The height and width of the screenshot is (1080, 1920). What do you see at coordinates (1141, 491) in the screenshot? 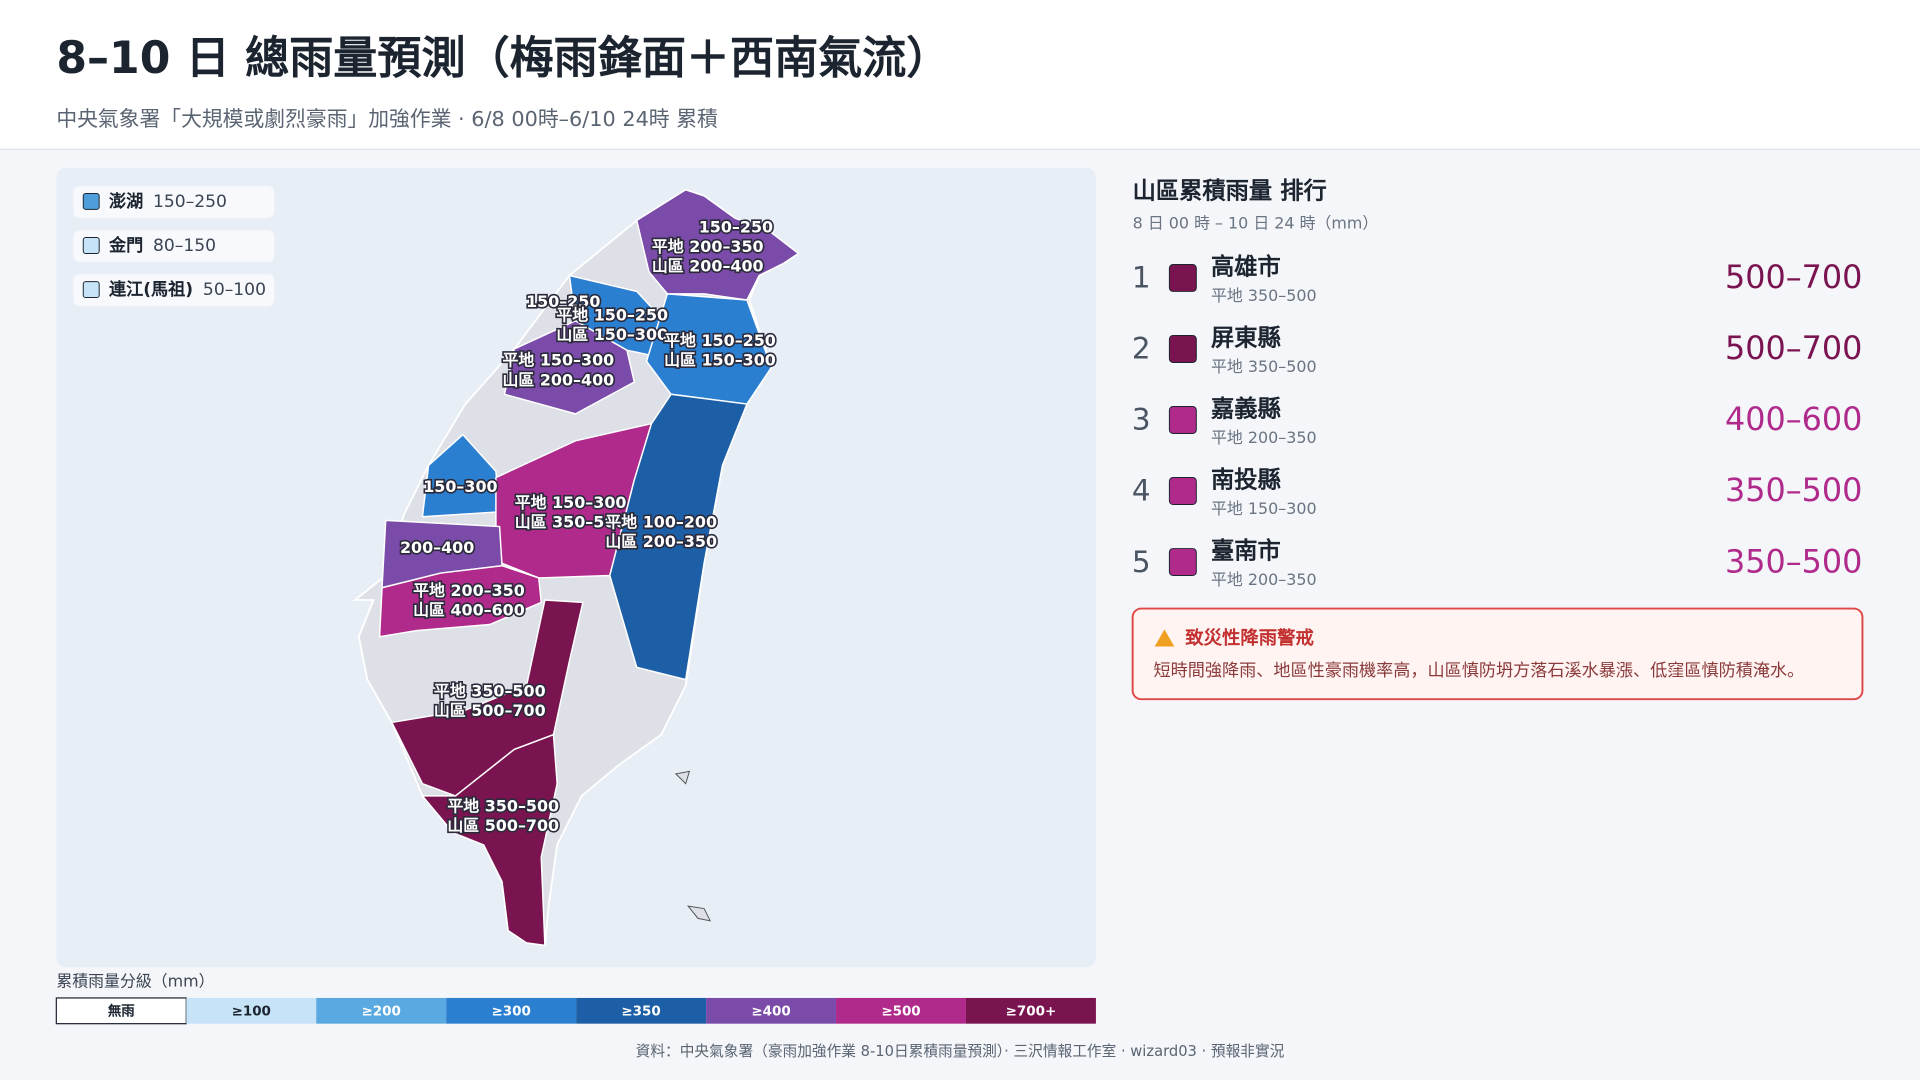
I see `rank-number: 4` at bounding box center [1141, 491].